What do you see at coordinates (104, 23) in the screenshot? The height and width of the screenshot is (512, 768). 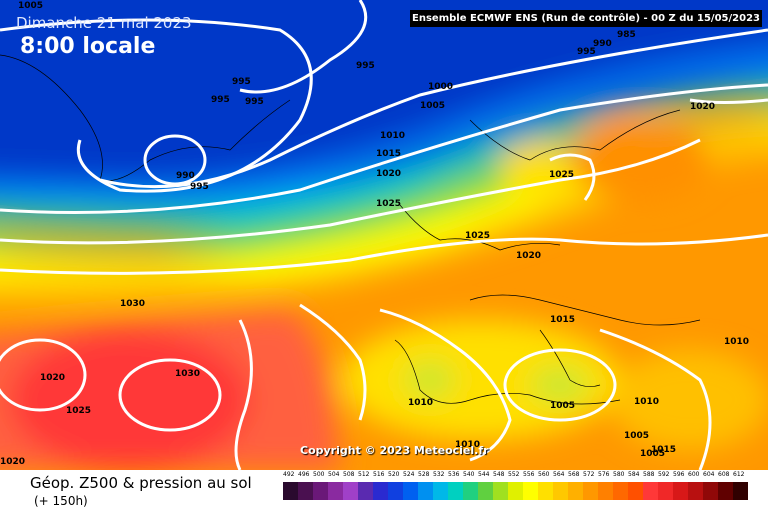 I see `valid-date: Dimanche 21 mai 2023` at bounding box center [104, 23].